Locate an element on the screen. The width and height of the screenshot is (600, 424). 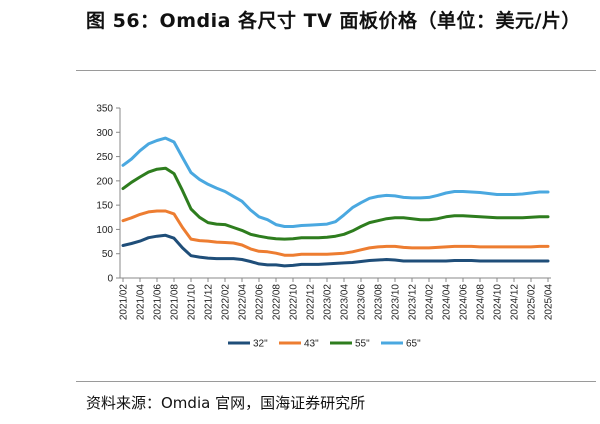
x-tick-label: 2024/02 is located at coordinates (430, 302).